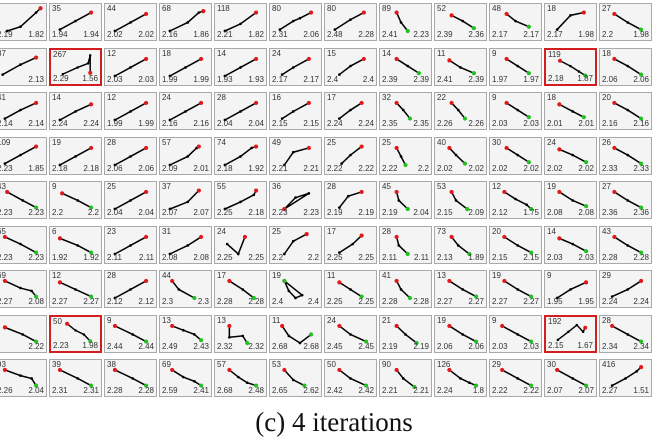 This screenshot has width=668, height=442. What do you see at coordinates (390, 34) in the screenshot?
I see `cell-initial-value: 2.41` at bounding box center [390, 34].